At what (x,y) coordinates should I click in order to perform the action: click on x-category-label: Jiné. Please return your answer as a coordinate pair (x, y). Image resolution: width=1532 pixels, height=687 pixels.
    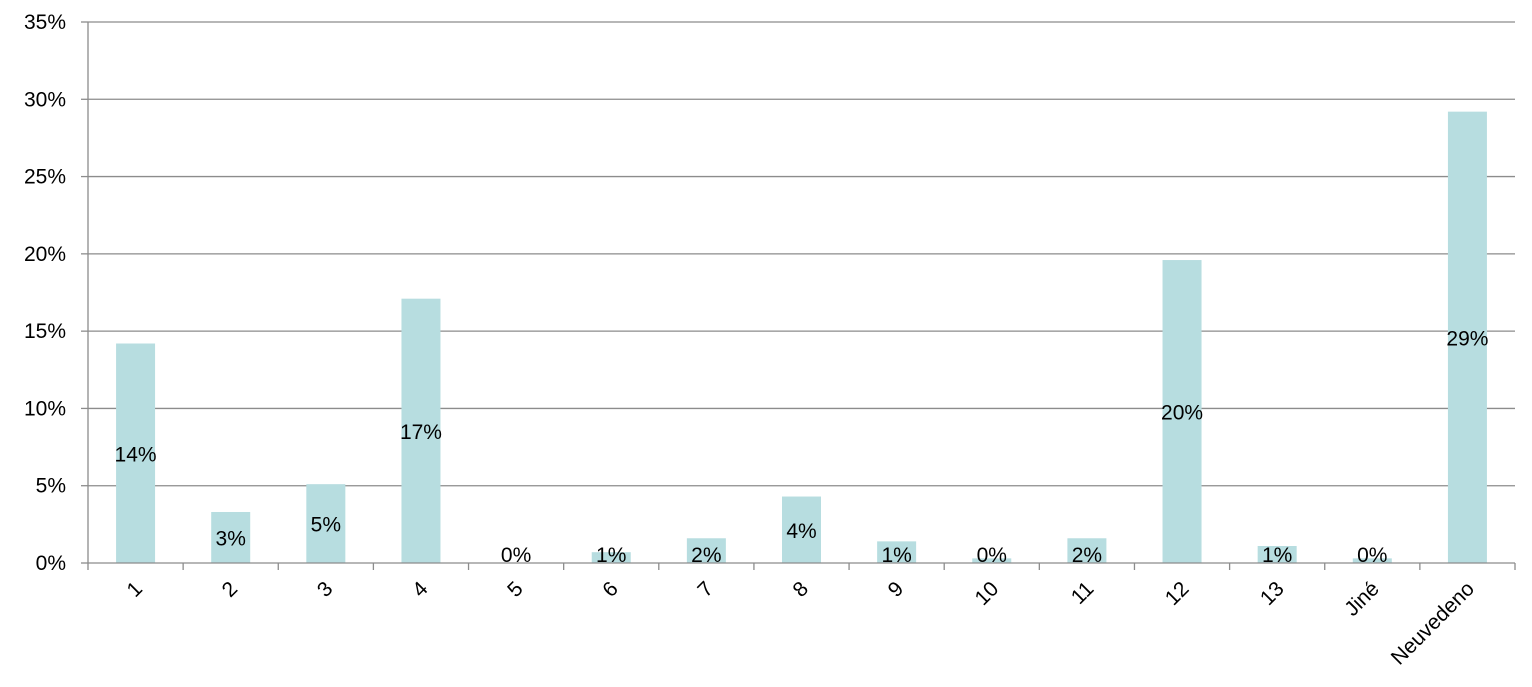
    Looking at the image, I should click on (1362, 599).